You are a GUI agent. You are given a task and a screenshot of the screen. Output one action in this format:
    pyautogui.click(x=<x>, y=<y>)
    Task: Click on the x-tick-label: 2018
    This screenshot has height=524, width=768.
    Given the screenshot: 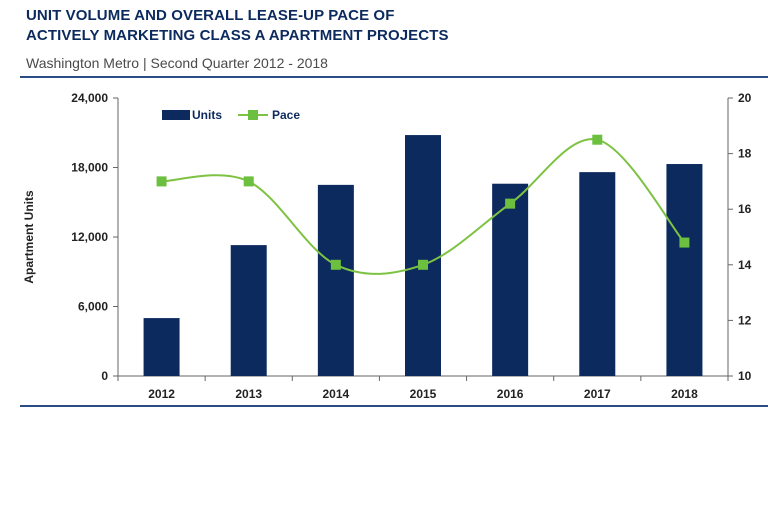 What is the action you would take?
    pyautogui.click(x=684, y=394)
    